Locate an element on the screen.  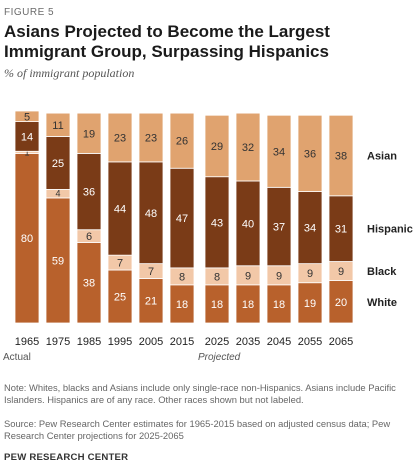
legend-white: White is located at coordinates (382, 303).